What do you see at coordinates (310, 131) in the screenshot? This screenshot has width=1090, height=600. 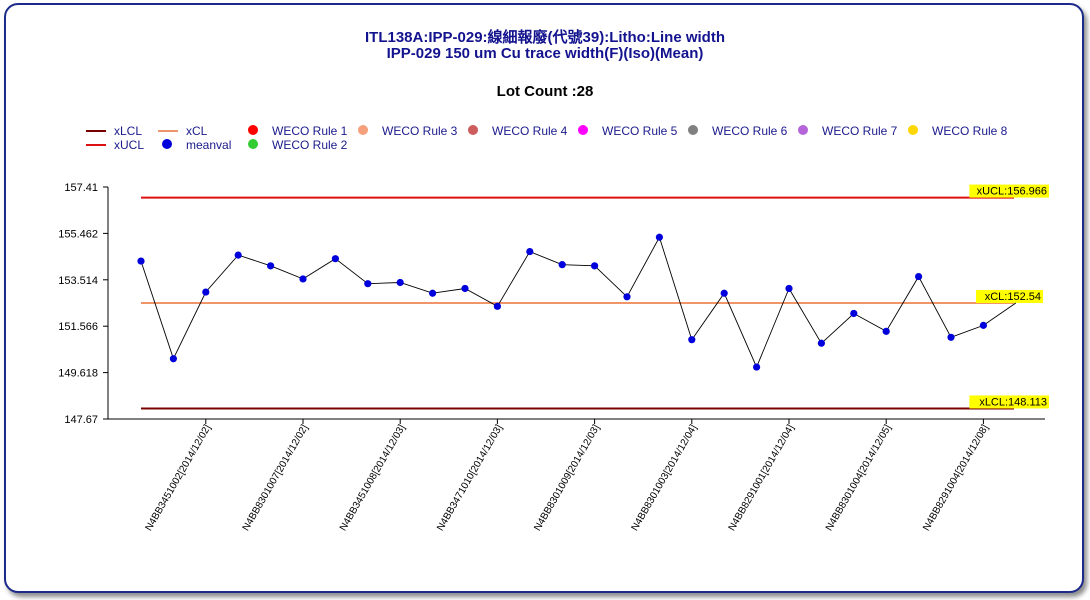 I see `legend-label: WECO Rule 1` at bounding box center [310, 131].